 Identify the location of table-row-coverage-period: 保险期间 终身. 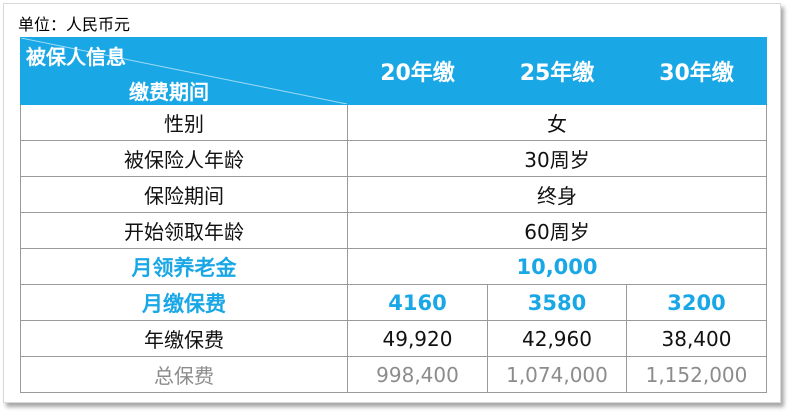
(393, 194).